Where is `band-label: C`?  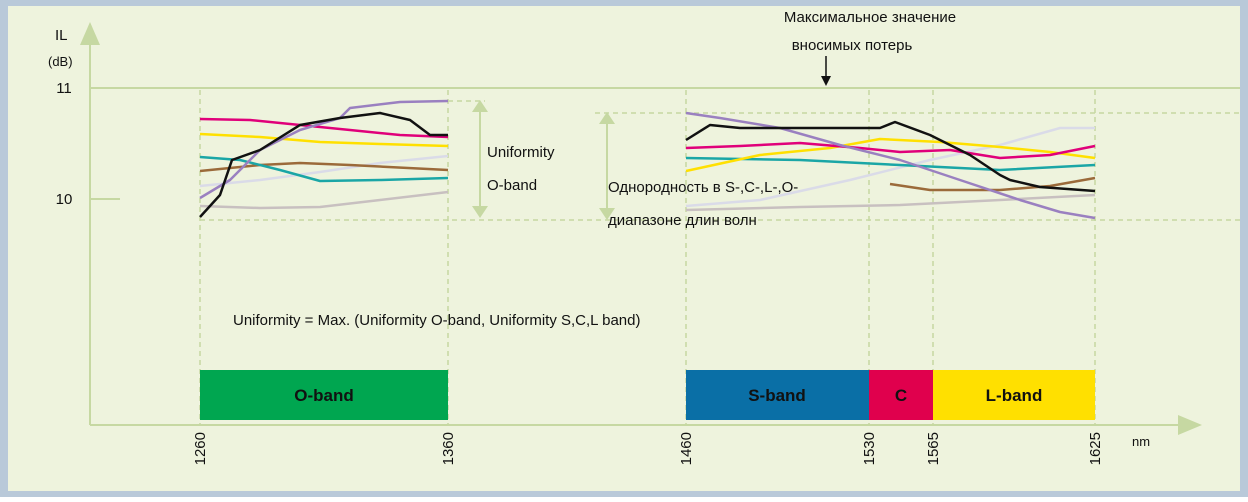 band-label: C is located at coordinates (901, 395).